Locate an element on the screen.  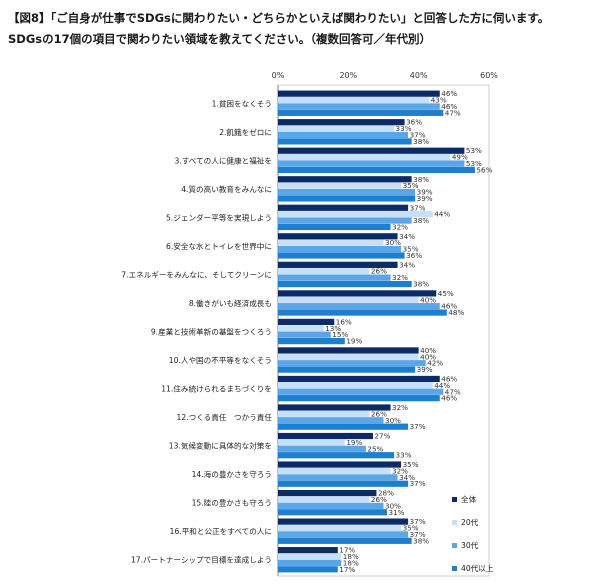
category-label: 9.産業と技術革新の基盤をつくろう is located at coordinates (211, 332).